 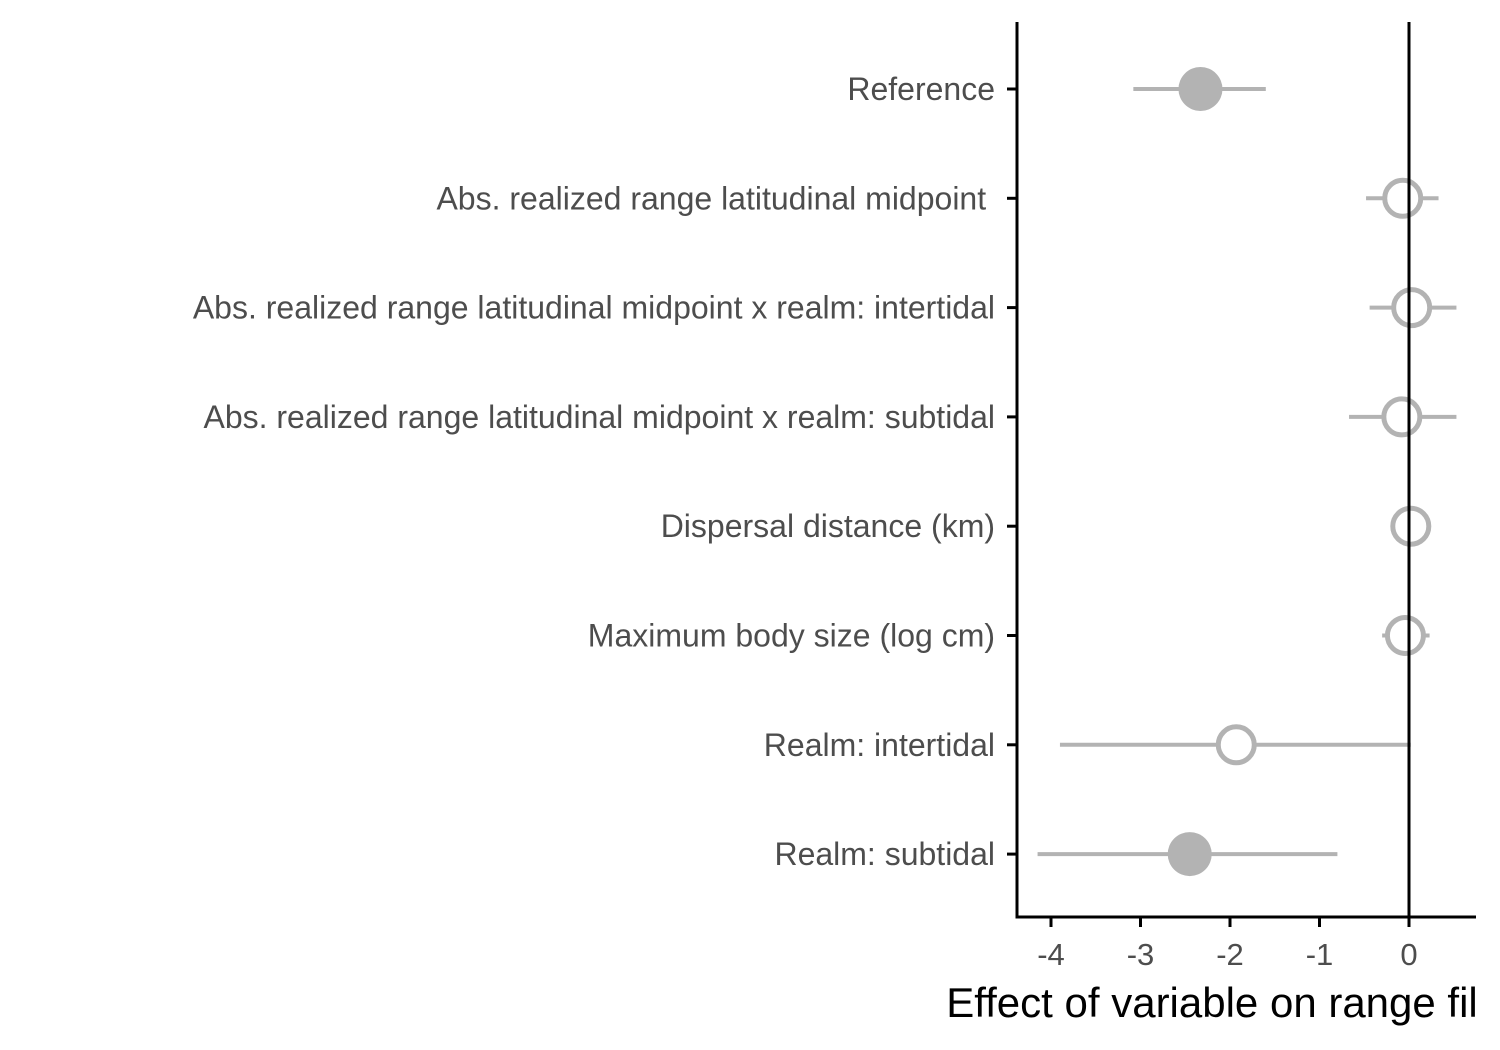 I want to click on y-tick-label: Dispersal distance (km), so click(x=828, y=526).